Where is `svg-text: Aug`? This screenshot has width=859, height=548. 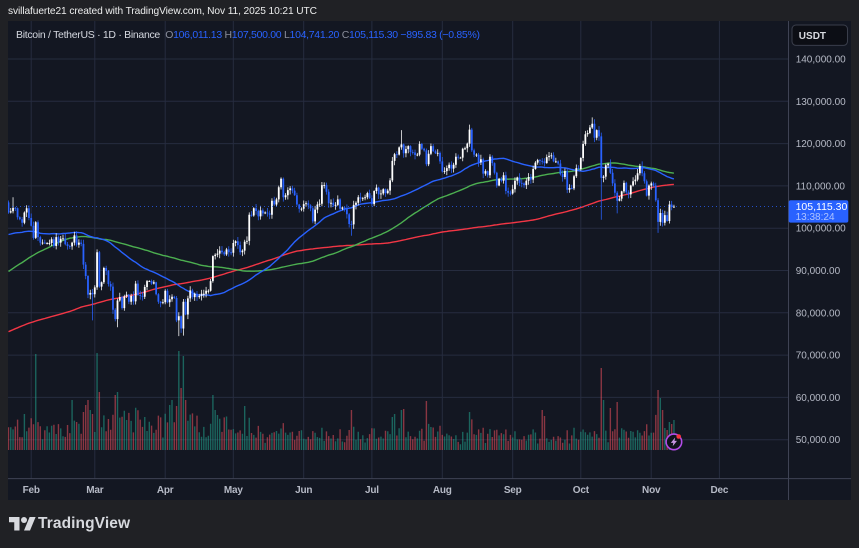 svg-text: Aug is located at coordinates (442, 490).